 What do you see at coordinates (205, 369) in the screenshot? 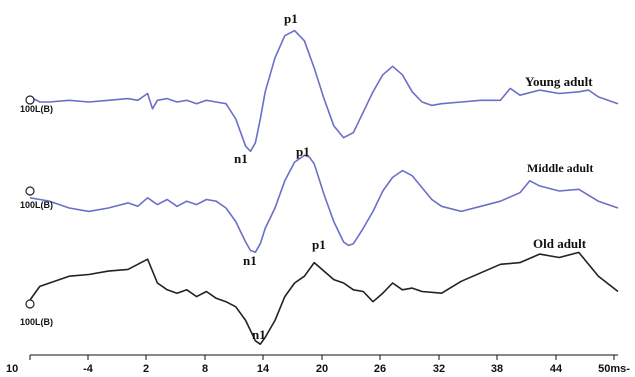
I see `x-tick-label: 8` at bounding box center [205, 369].